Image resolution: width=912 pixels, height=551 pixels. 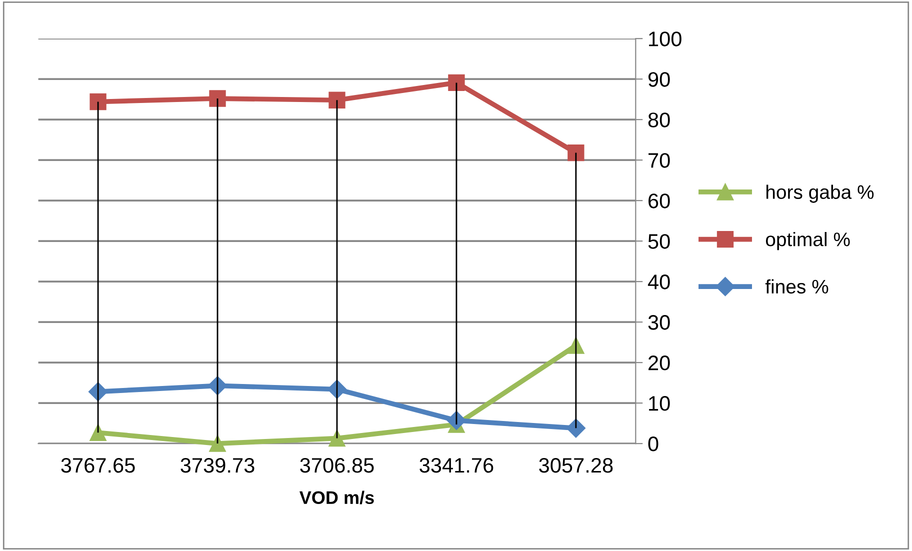 What do you see at coordinates (659, 201) in the screenshot?
I see `y-tick-label: 60` at bounding box center [659, 201].